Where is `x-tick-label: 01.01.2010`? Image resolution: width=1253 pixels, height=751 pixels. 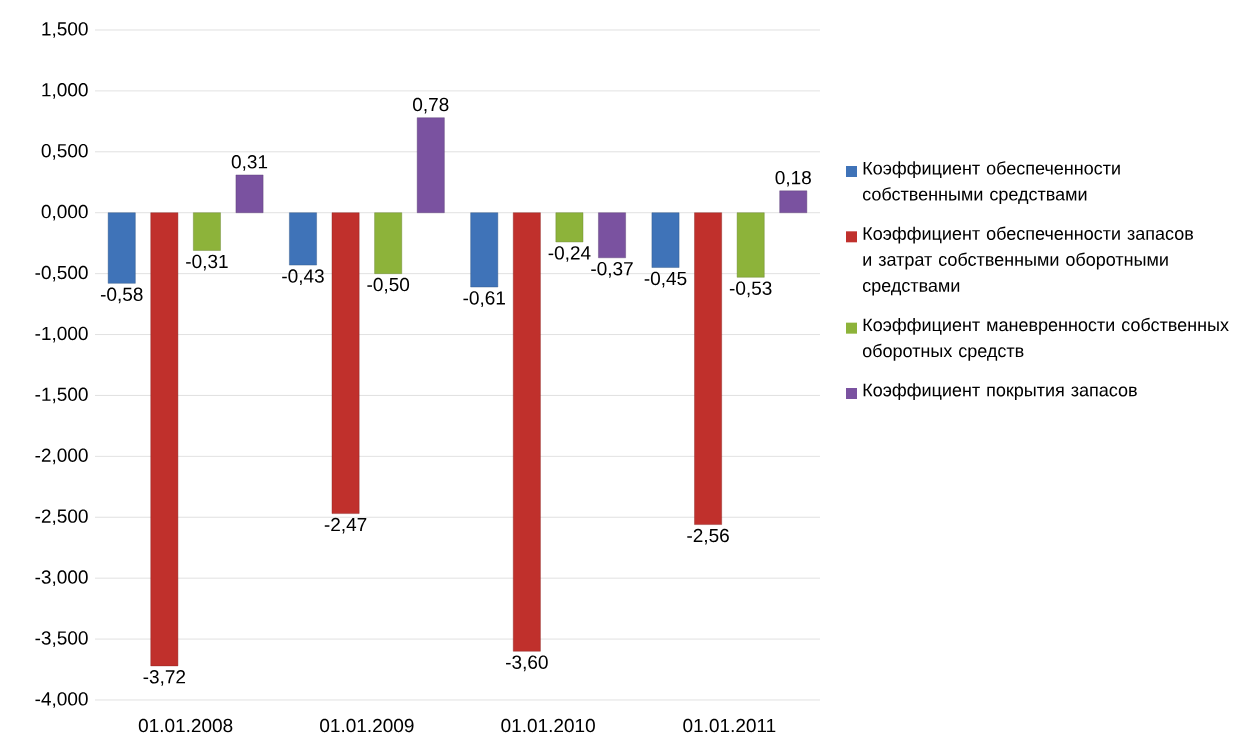 x-tick-label: 01.01.2010 is located at coordinates (548, 725).